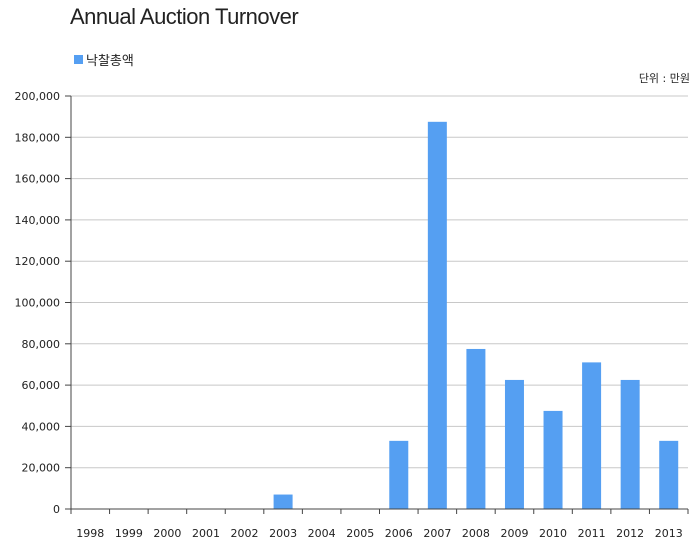  I want to click on x-tick-label: 2010, so click(553, 533).